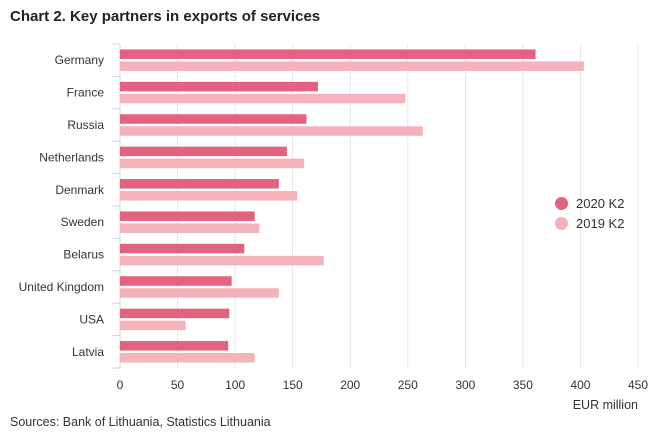 The image size is (650, 433). Describe the element at coordinates (86, 93) in the screenshot. I see `category-label: France` at that location.